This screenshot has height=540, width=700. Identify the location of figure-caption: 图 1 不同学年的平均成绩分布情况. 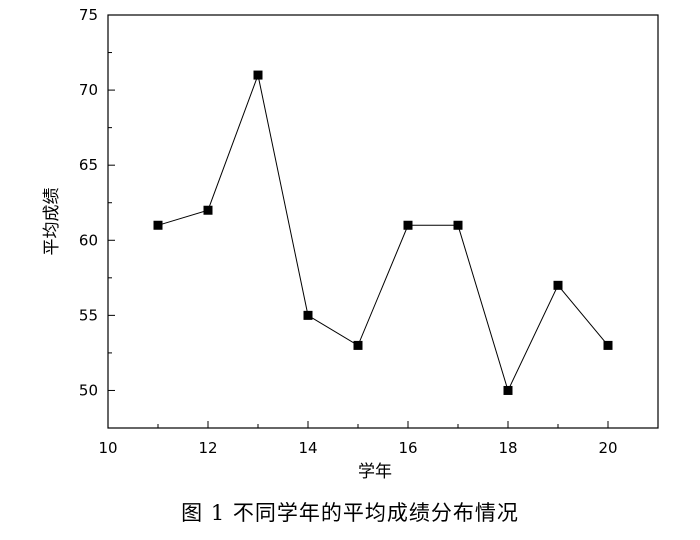
(350, 513).